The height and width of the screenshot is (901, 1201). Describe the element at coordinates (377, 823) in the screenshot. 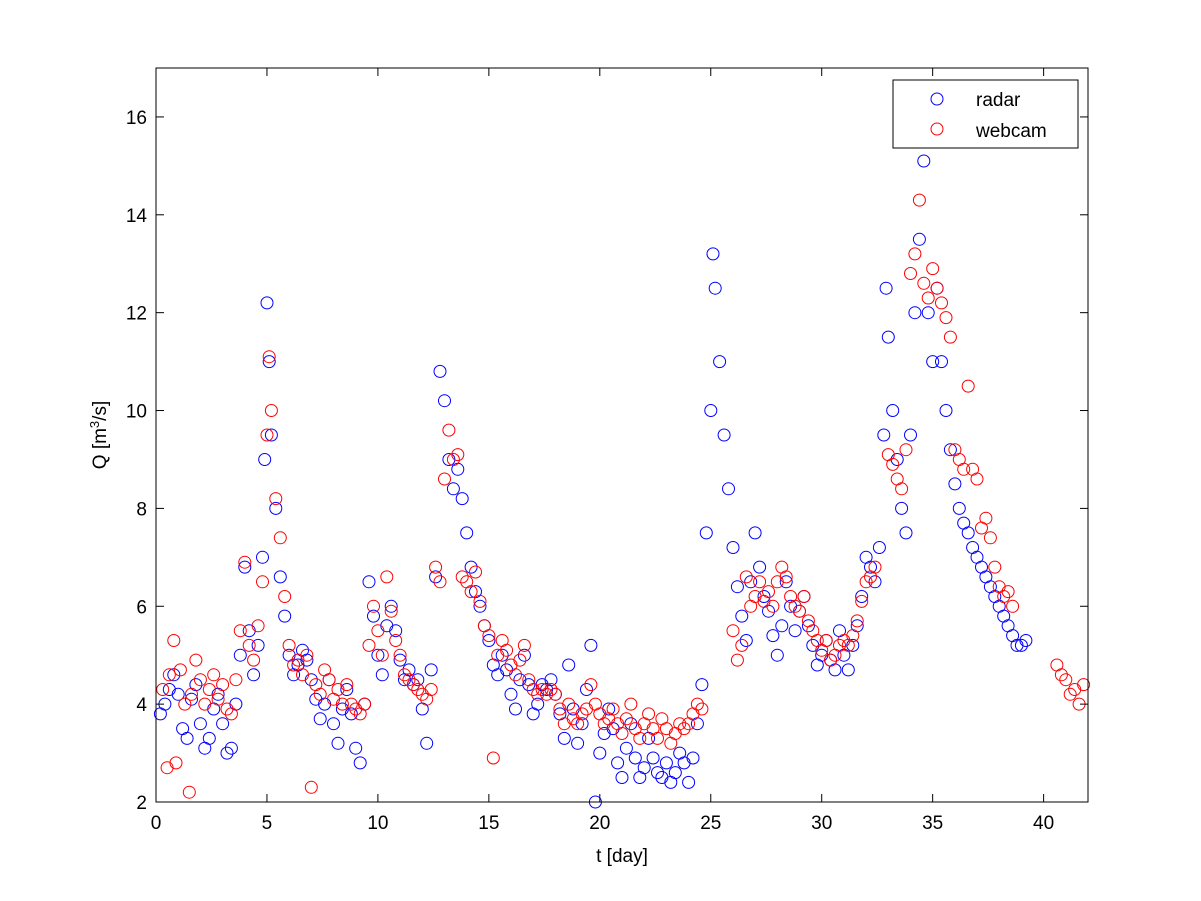

I see `x-tick-label: 10` at that location.